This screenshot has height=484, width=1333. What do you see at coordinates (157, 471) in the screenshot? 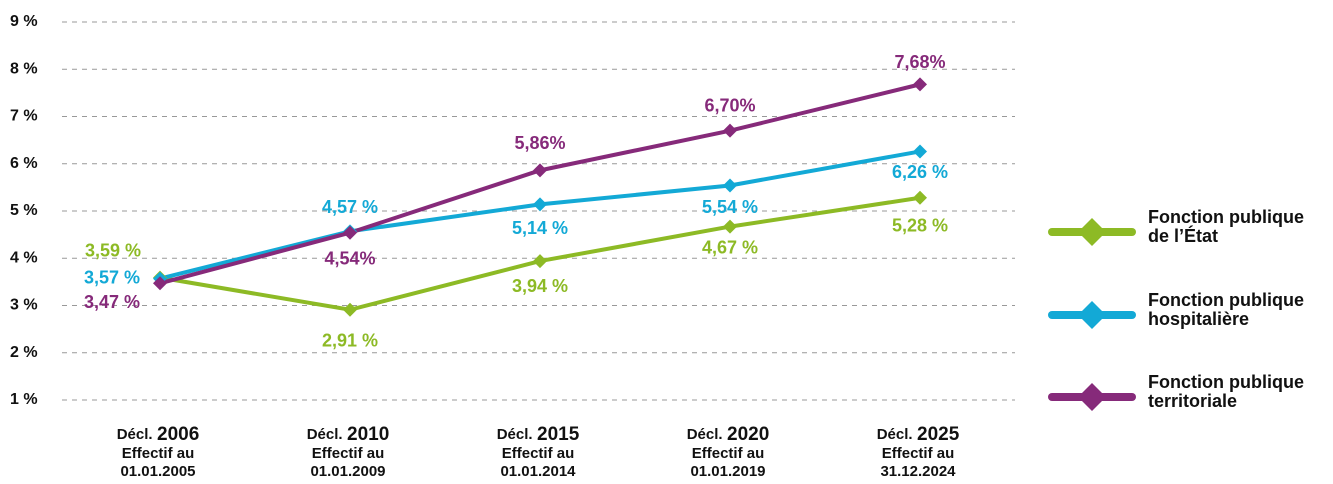
I see `x-tick-sub: 01.01.2005` at bounding box center [157, 471].